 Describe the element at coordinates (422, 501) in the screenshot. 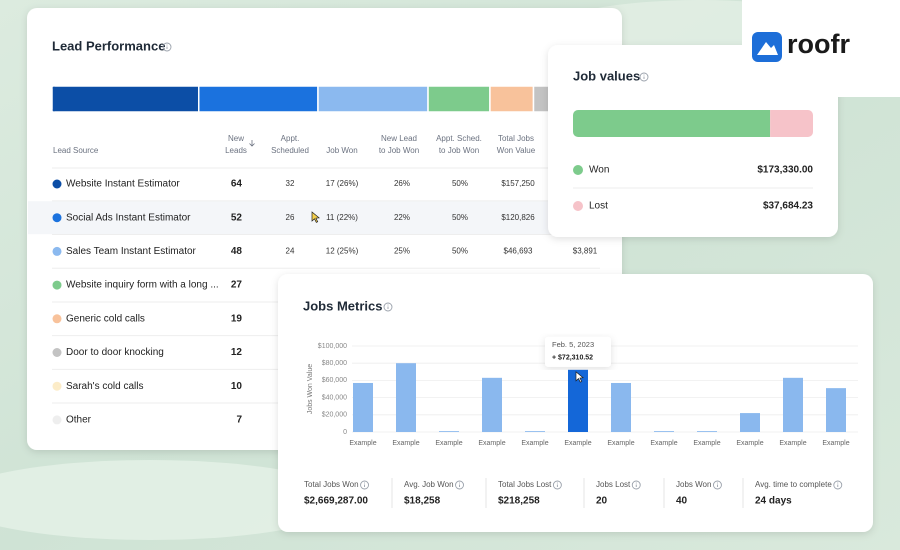

I see `stat-value: $18,258` at that location.